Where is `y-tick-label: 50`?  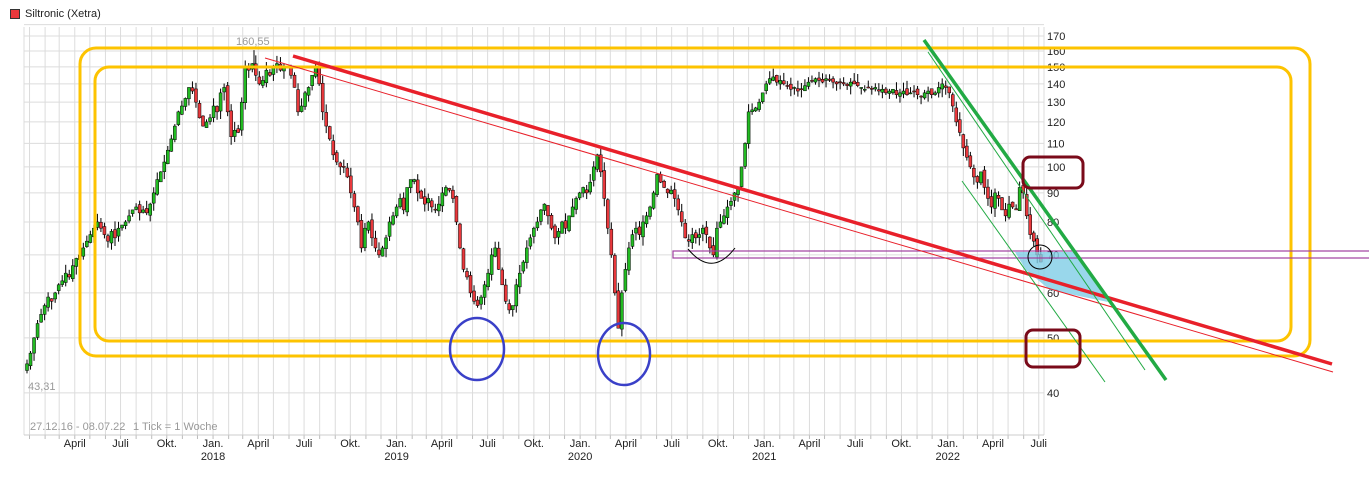
y-tick-label: 50 is located at coordinates (1053, 339).